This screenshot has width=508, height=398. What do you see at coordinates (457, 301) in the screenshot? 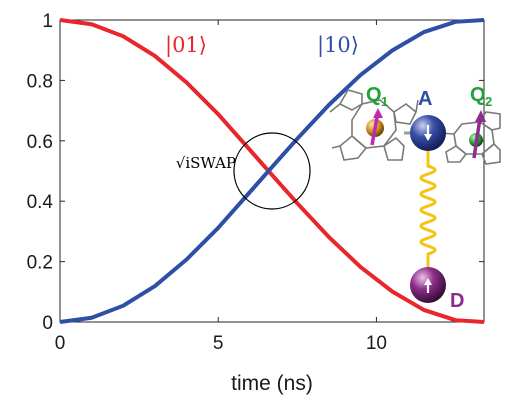
I see `d-label: D` at bounding box center [457, 301].